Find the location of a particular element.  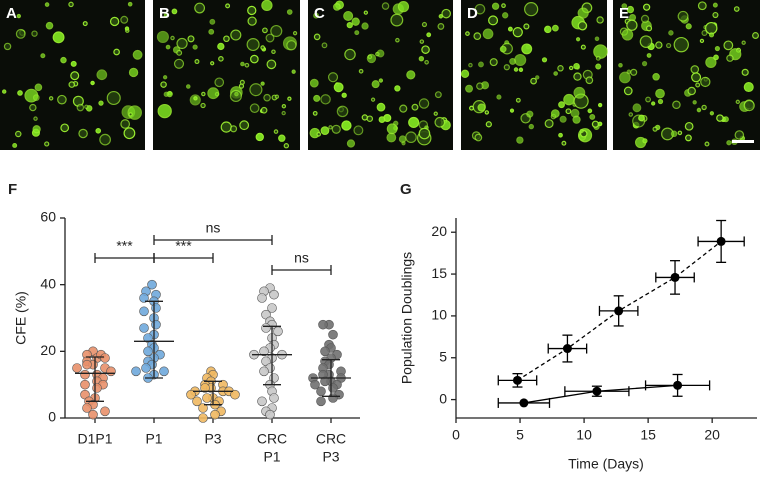

x-tick-label: 15 is located at coordinates (648, 435).